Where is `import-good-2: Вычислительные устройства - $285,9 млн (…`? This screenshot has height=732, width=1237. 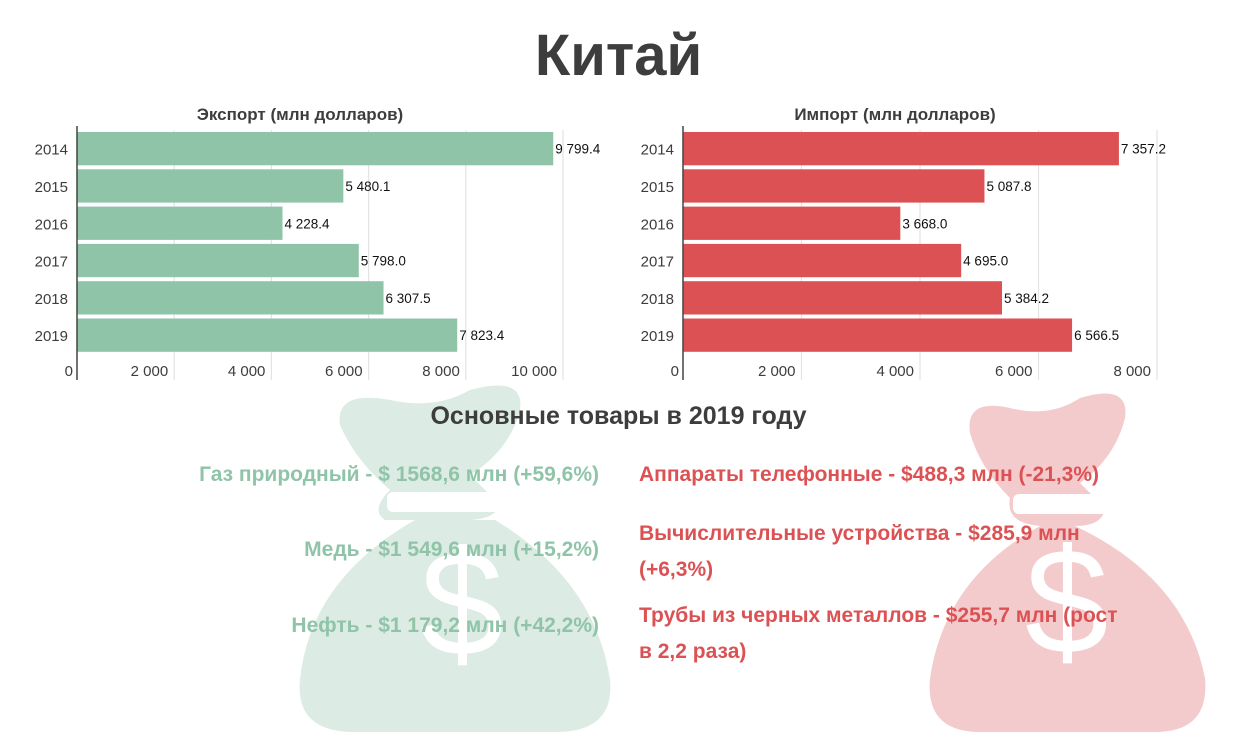
import-good-2: Вычислительные устройства - $285,9 млн (… is located at coordinates (859, 551).